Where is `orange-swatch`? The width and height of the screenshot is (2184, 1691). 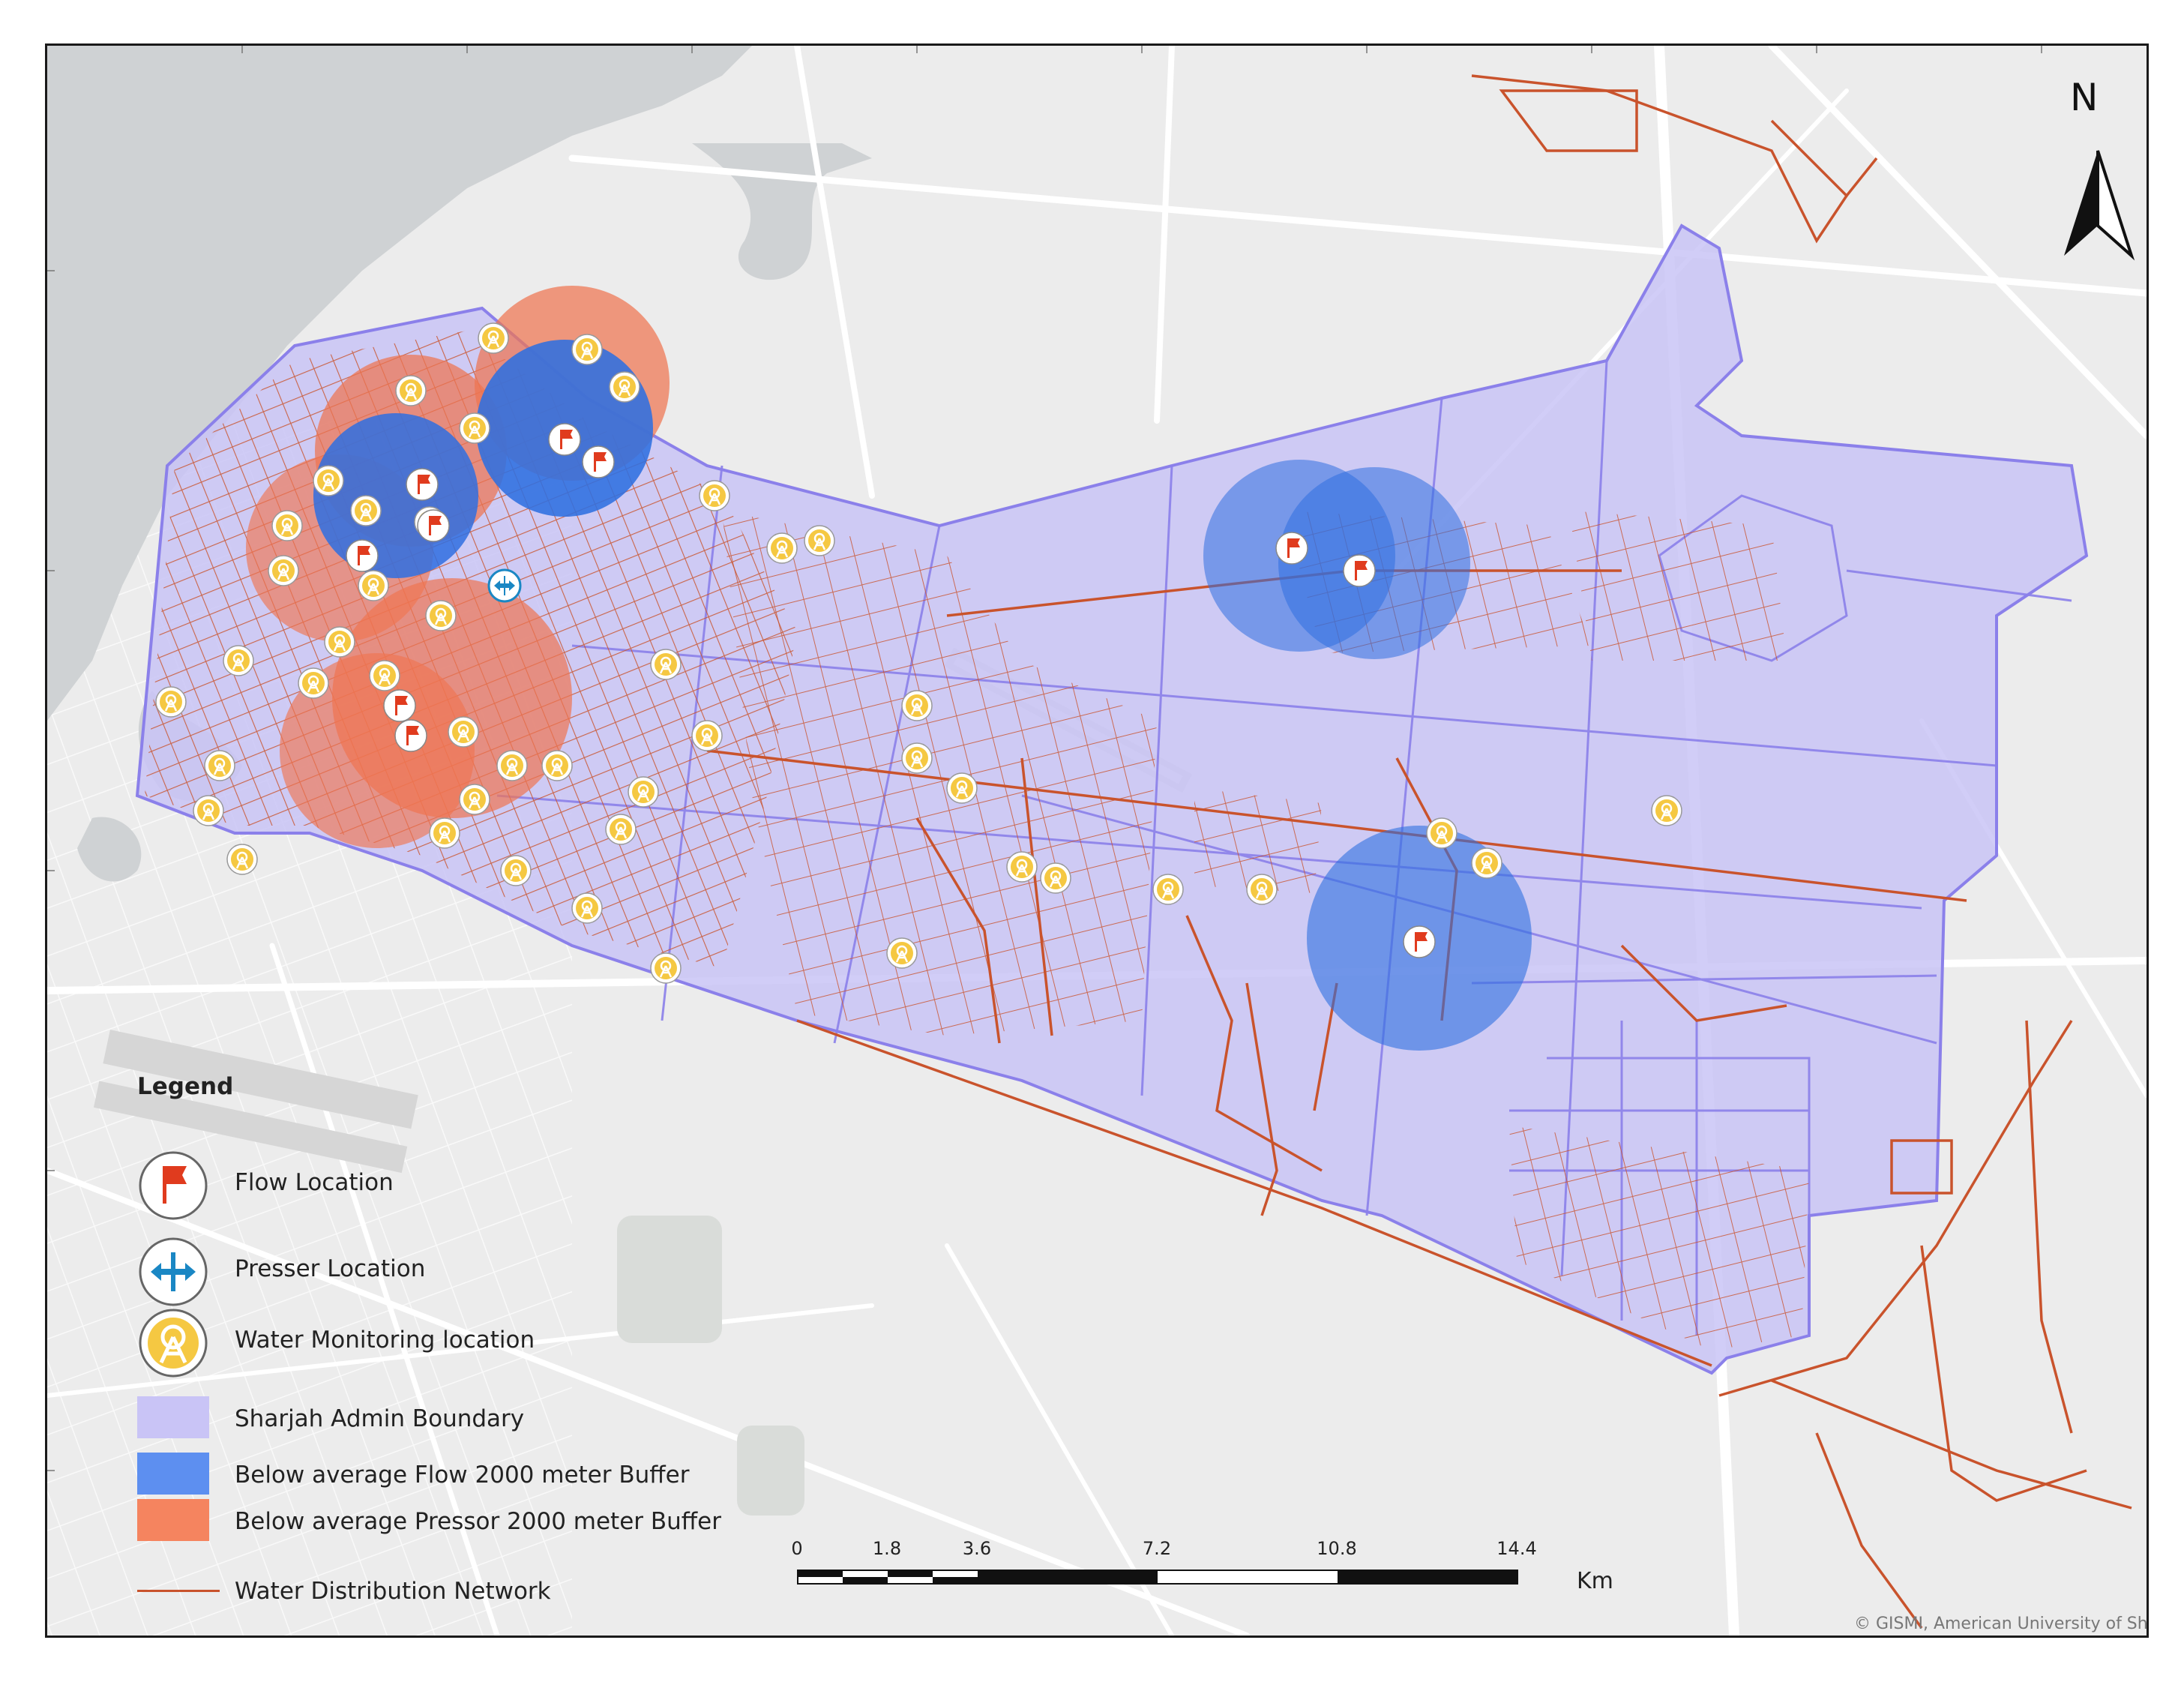
orange-swatch is located at coordinates (173, 1520).